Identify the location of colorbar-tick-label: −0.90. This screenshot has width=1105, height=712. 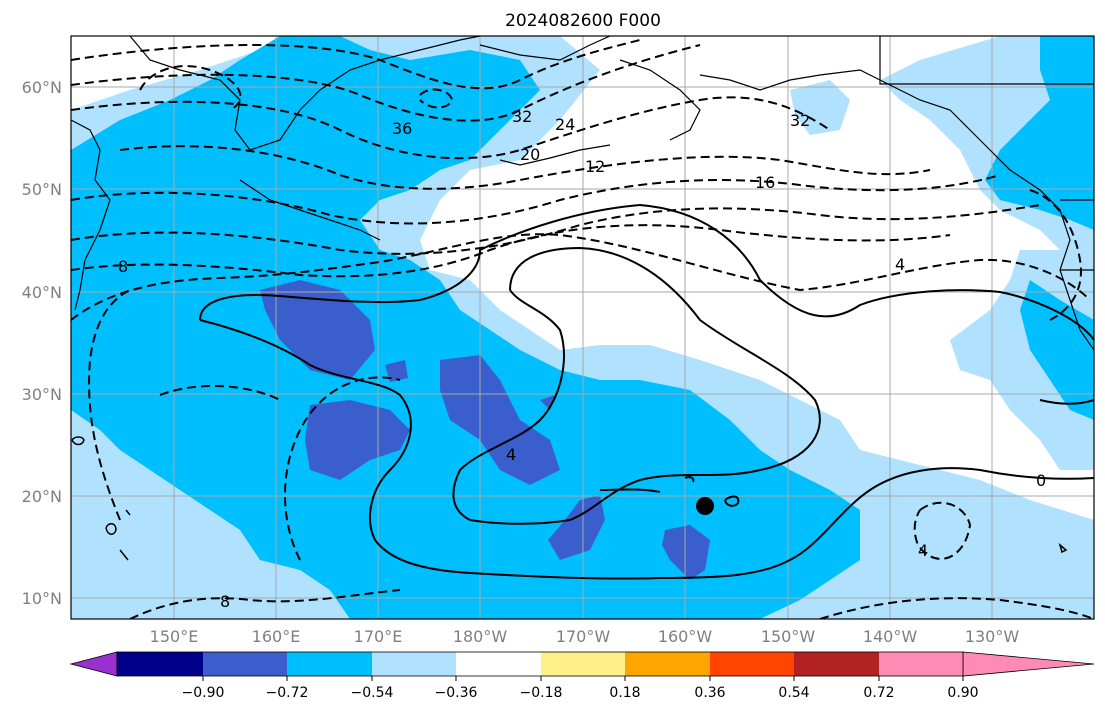
(203, 693).